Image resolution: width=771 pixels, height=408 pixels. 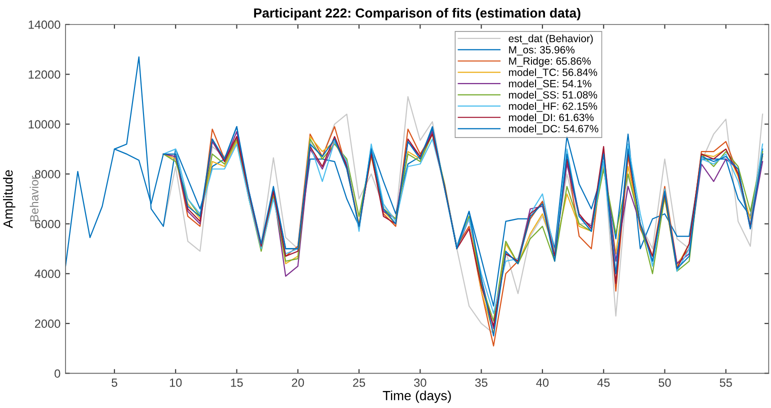 What do you see at coordinates (550, 39) in the screenshot?
I see `legend-label: est_dat (Behavior)` at bounding box center [550, 39].